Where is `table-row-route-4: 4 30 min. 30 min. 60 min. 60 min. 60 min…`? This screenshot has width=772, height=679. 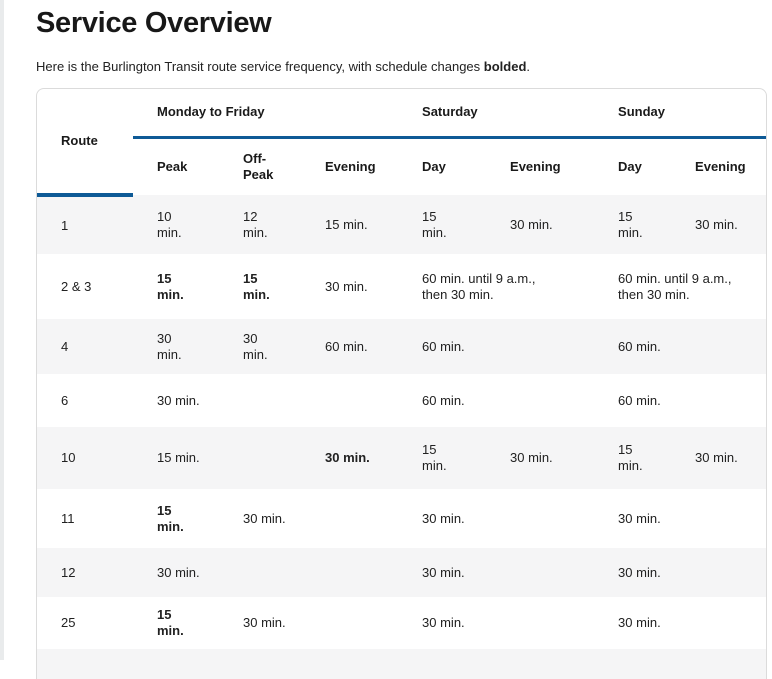
table-row-route-4: 4 30 min. 30 min. 60 min. 60 min. 60 min… is located at coordinates (401, 346).